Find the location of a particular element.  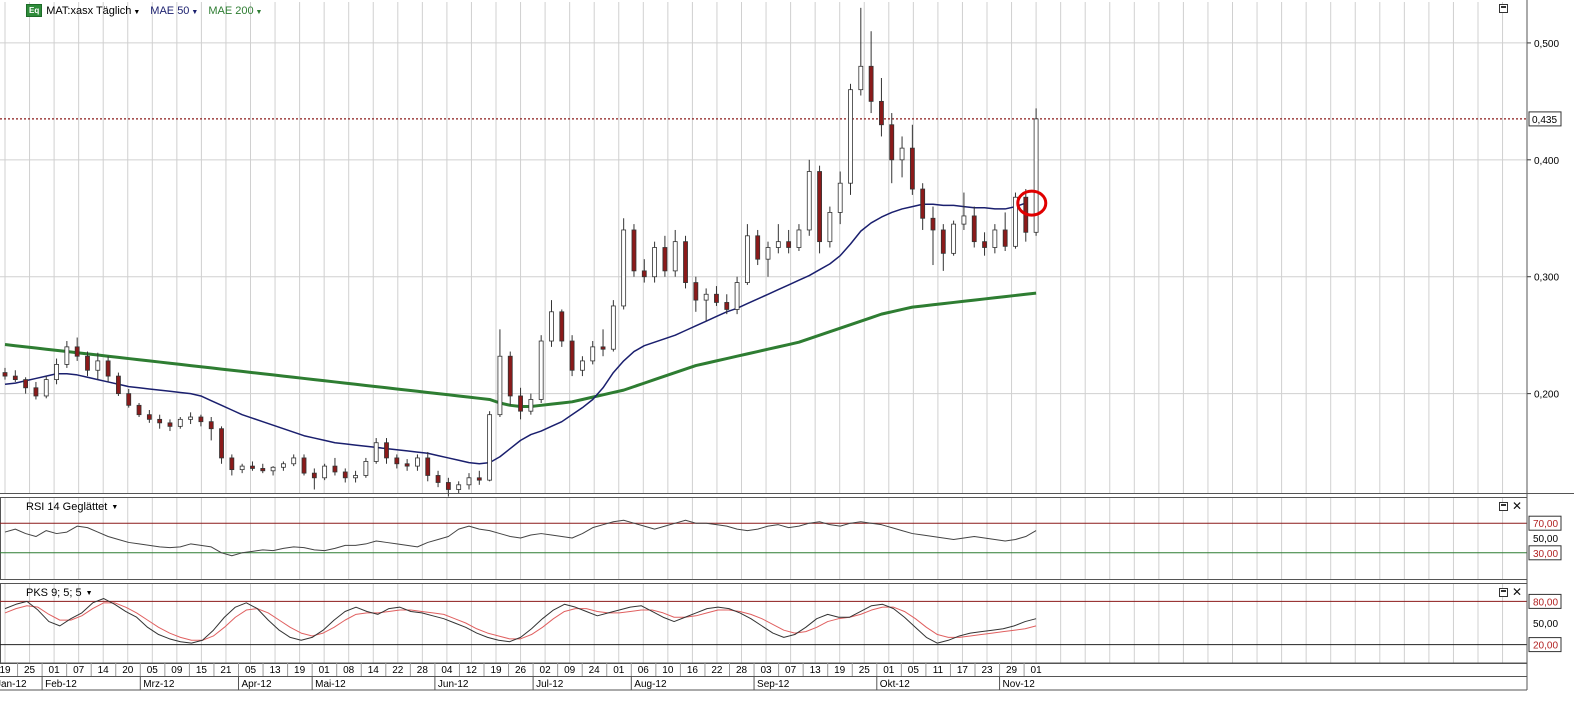

current-price-label: 0,435 is located at coordinates (1544, 120).